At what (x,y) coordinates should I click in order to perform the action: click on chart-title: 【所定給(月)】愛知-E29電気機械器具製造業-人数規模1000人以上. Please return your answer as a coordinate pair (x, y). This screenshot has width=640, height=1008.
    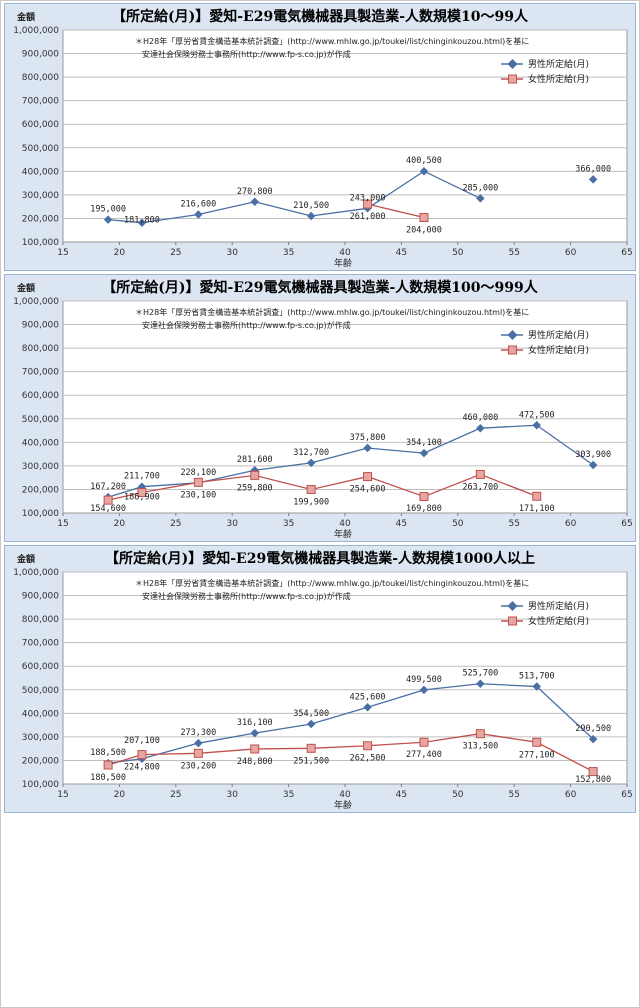
    Looking at the image, I should click on (320, 558).